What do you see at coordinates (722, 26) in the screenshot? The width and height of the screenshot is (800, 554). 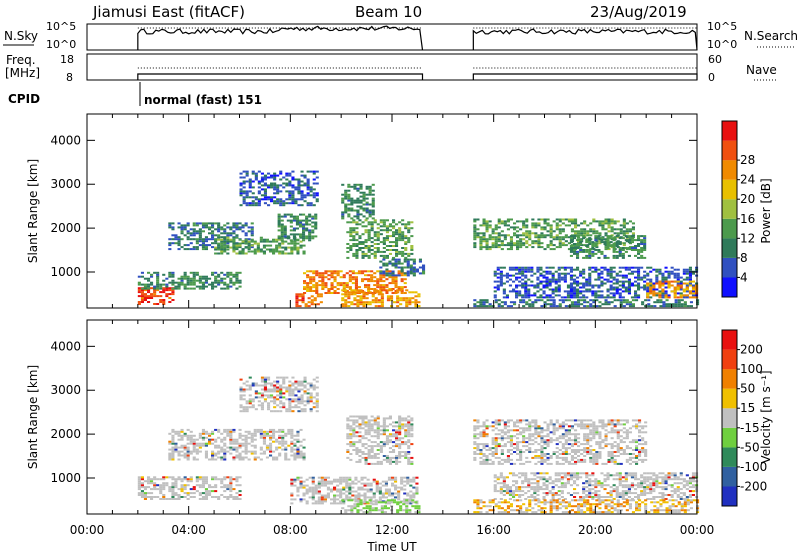 I see `nsearch-tick-top: 10^5` at bounding box center [722, 26].